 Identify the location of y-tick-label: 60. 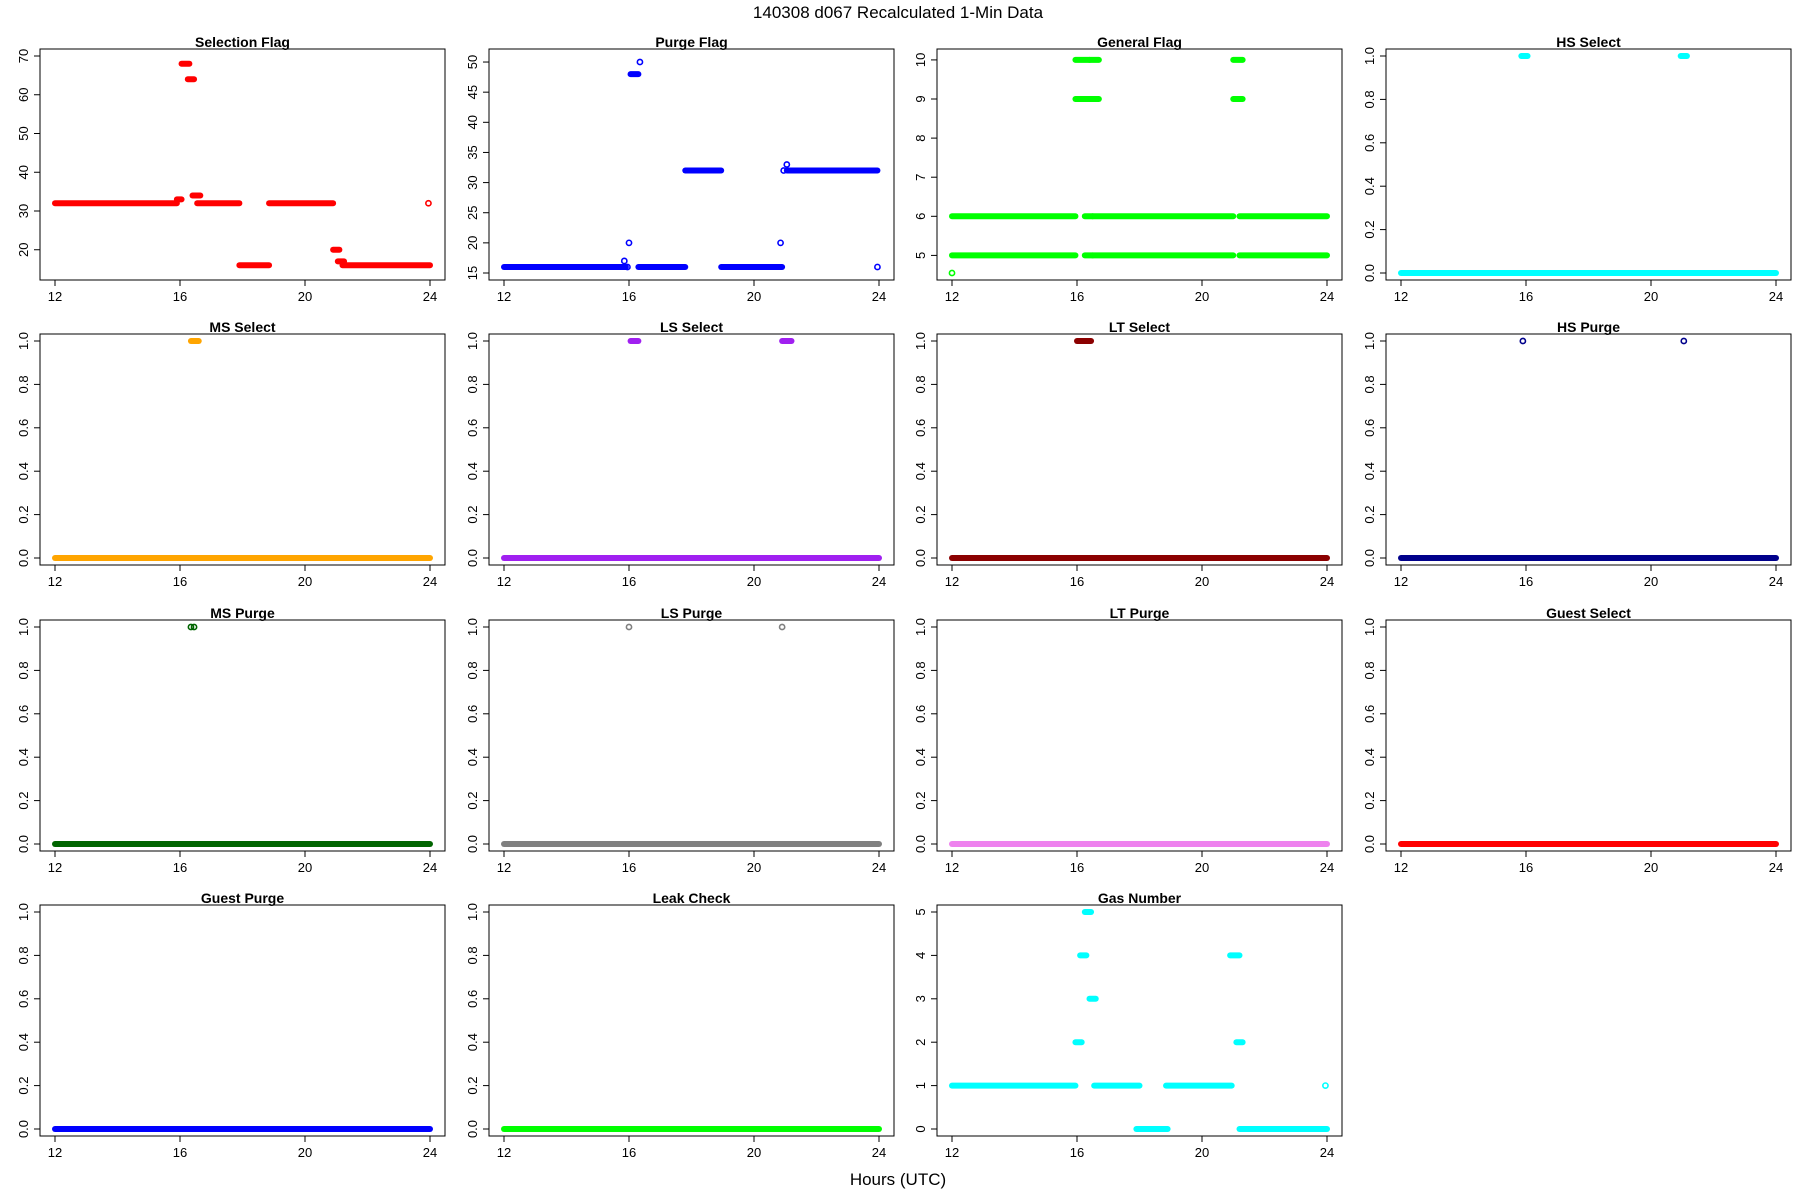
(23, 95).